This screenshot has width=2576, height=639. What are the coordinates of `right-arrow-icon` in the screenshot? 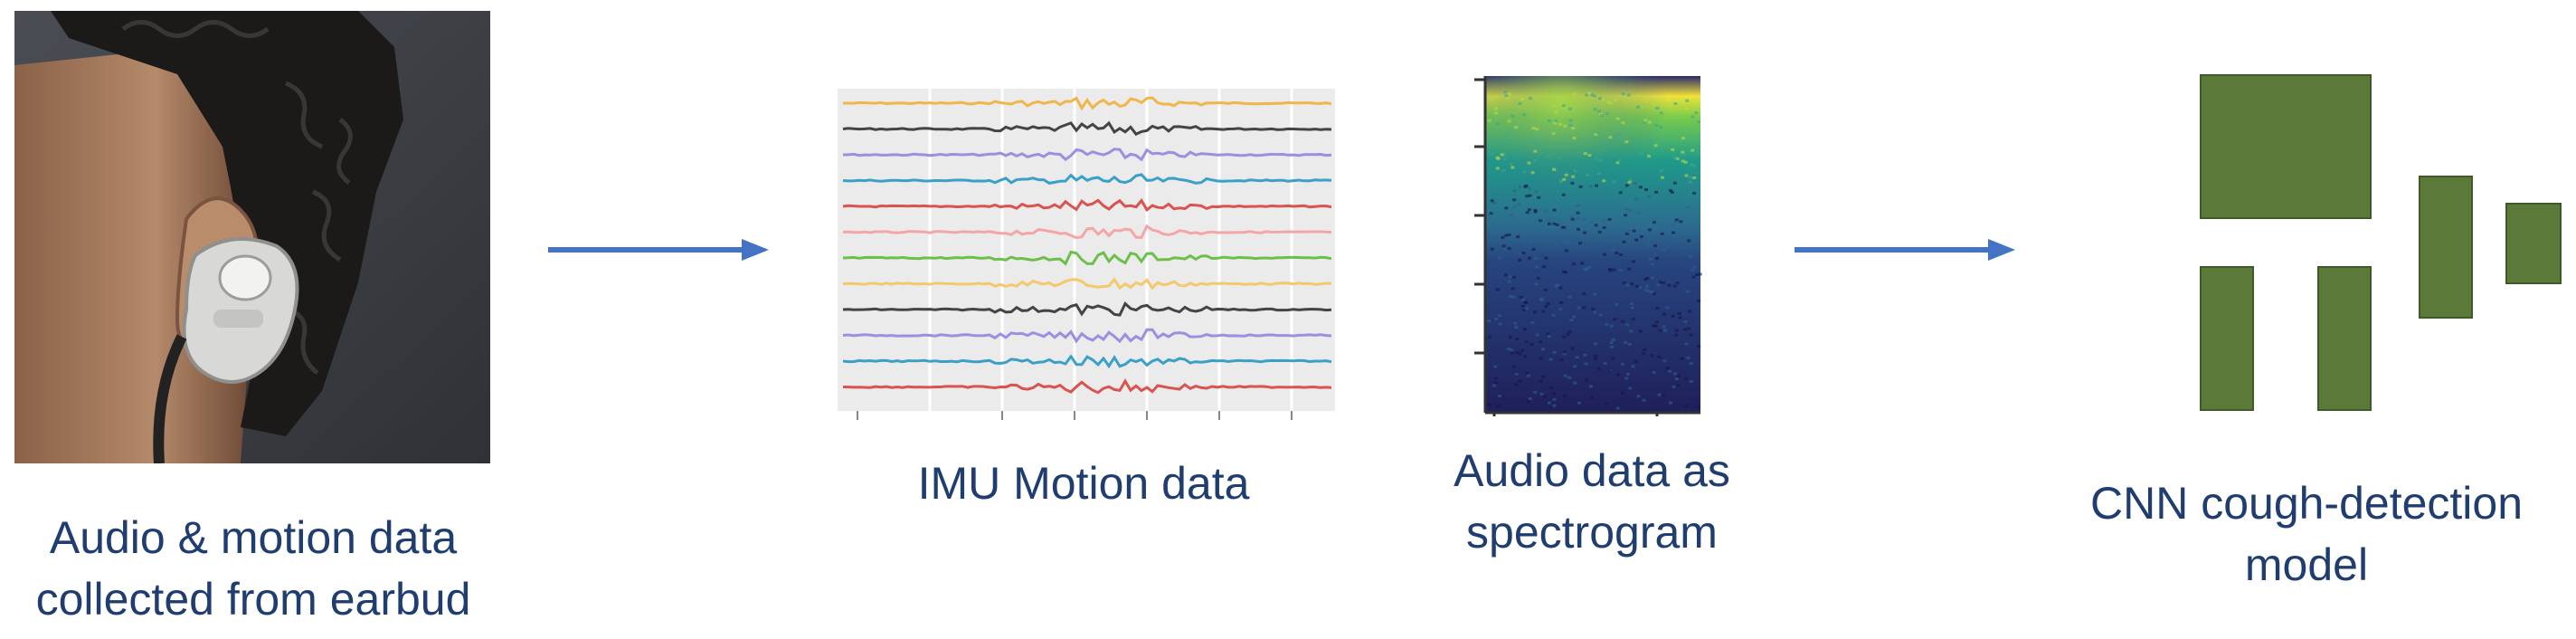 It's located at (1905, 250).